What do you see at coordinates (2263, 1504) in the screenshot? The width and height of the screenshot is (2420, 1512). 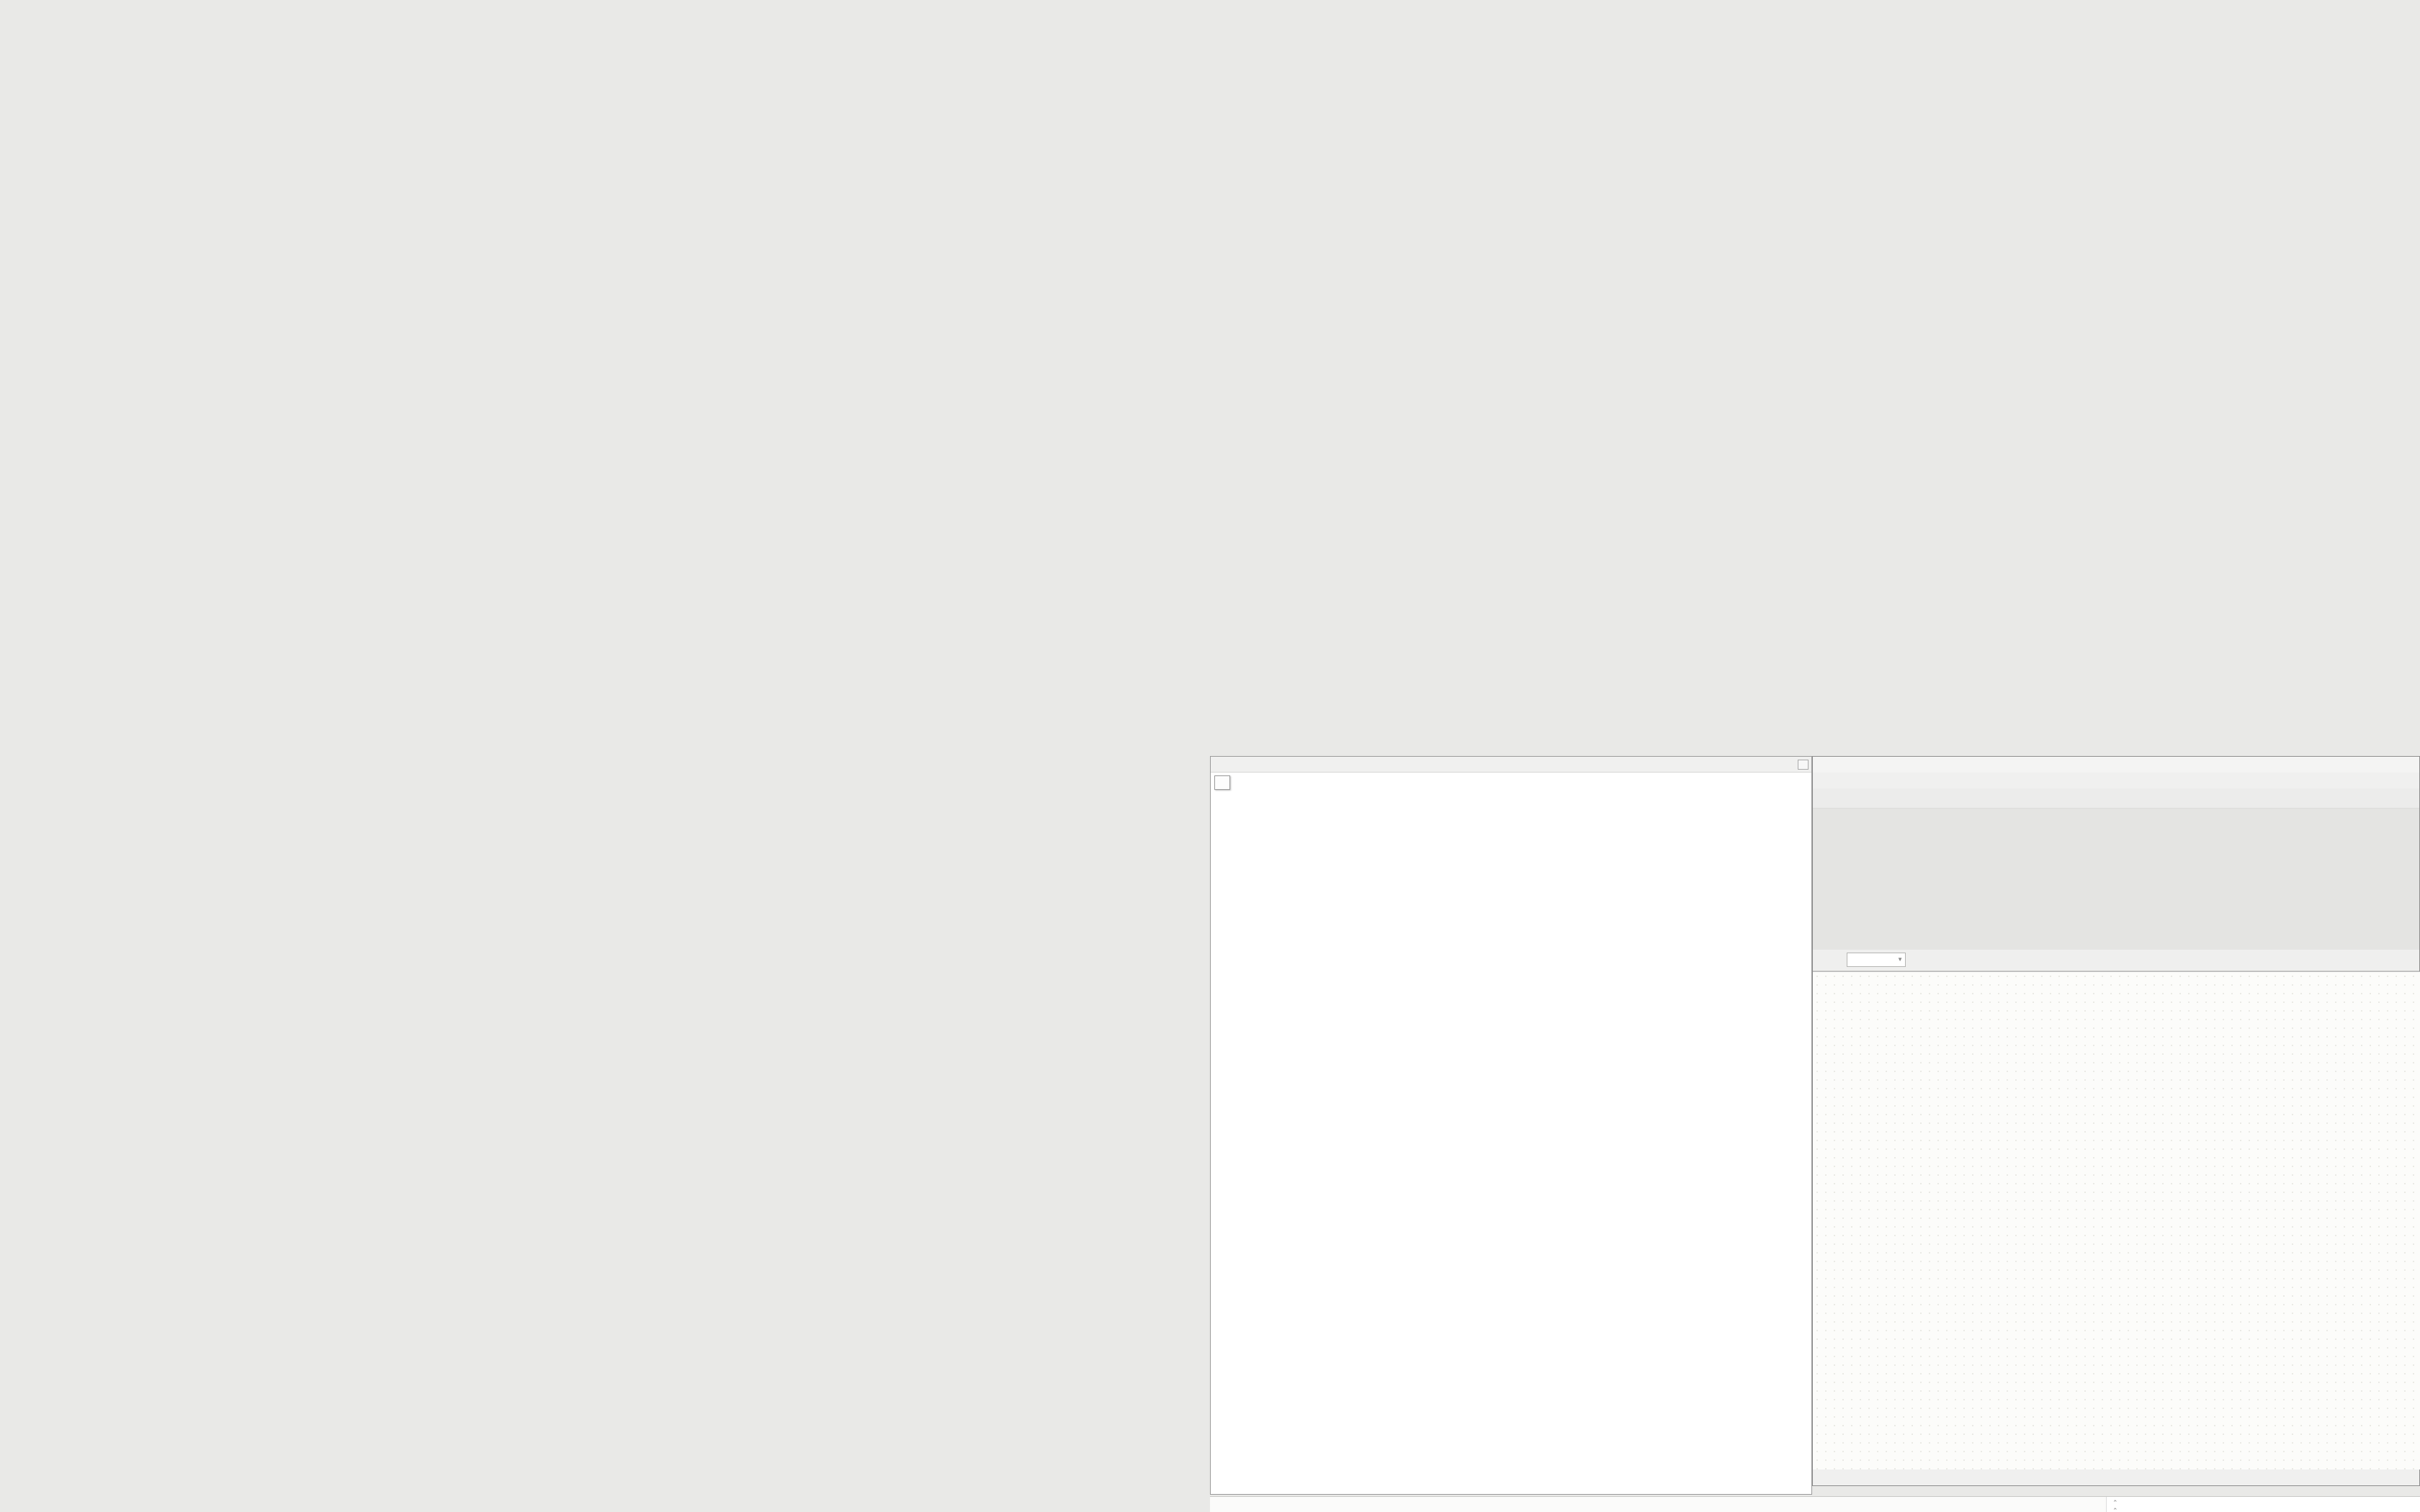 I see `stats-panel: ⌃ ⌃` at bounding box center [2263, 1504].